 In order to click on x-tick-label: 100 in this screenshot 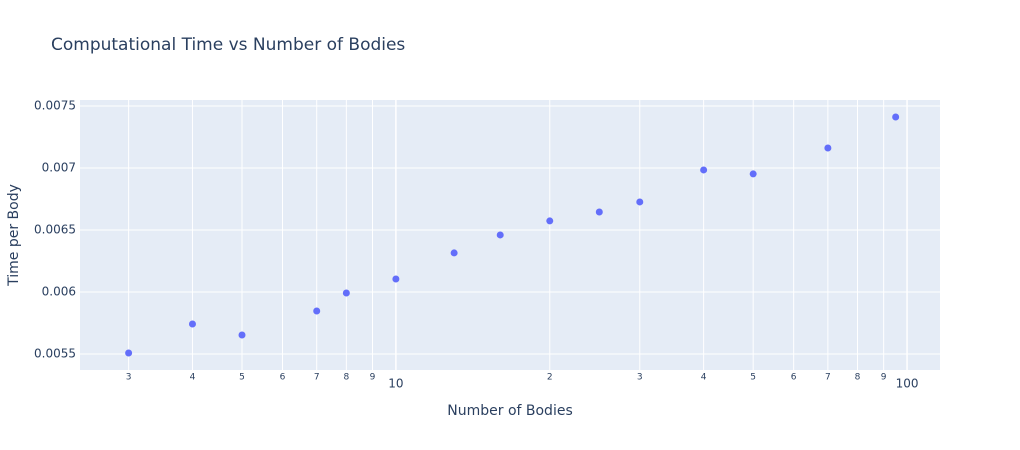, I will do `click(907, 384)`.